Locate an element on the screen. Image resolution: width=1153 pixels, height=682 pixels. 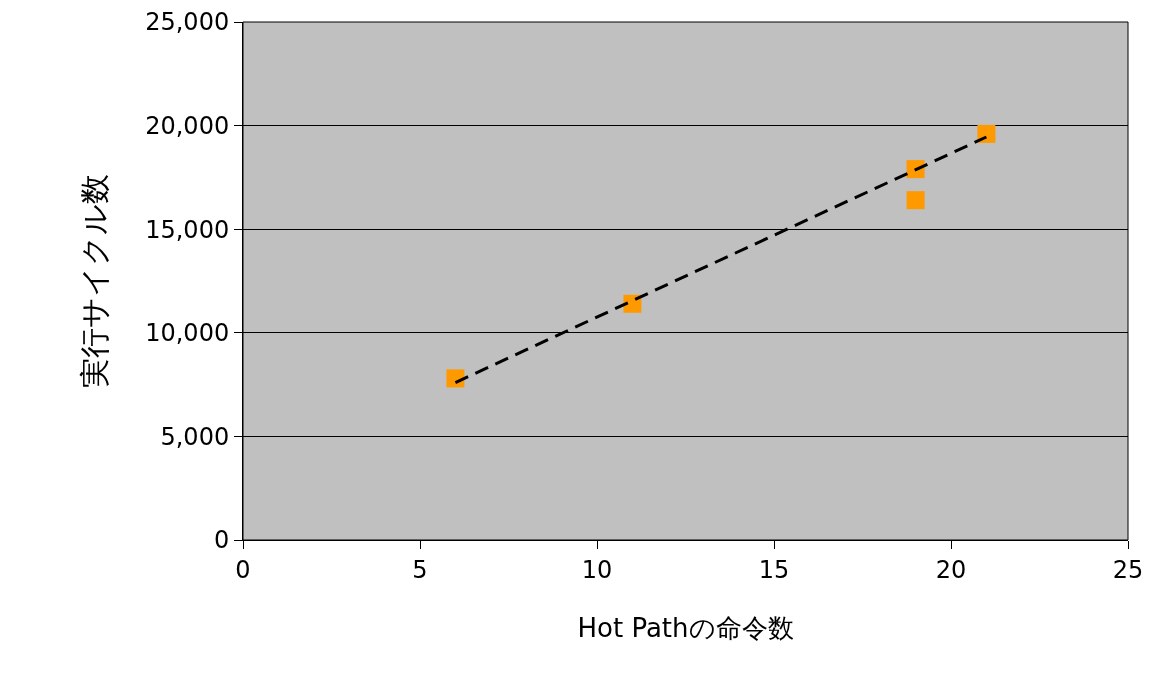
x-tick-label: 0 is located at coordinates (243, 569).